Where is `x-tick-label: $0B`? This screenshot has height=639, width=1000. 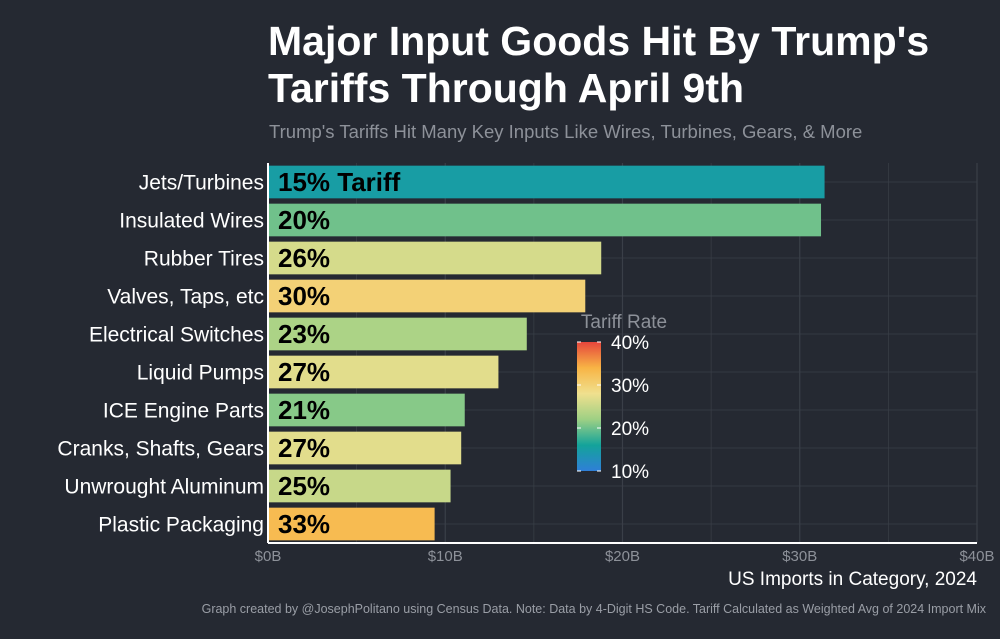
x-tick-label: $0B is located at coordinates (268, 556).